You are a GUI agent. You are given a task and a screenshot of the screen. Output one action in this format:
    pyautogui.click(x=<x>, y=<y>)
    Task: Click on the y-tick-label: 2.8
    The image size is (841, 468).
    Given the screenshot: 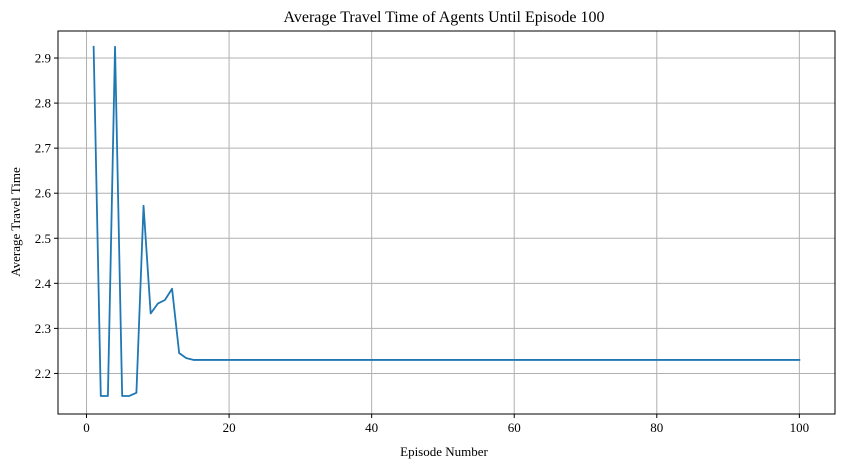 What is the action you would take?
    pyautogui.click(x=43, y=103)
    